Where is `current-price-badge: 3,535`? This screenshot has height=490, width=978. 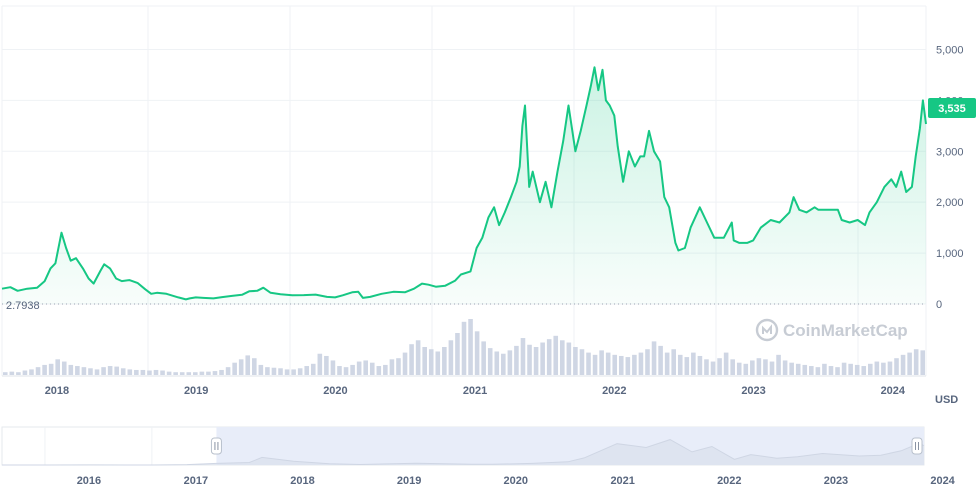 current-price-badge: 3,535 is located at coordinates (952, 108).